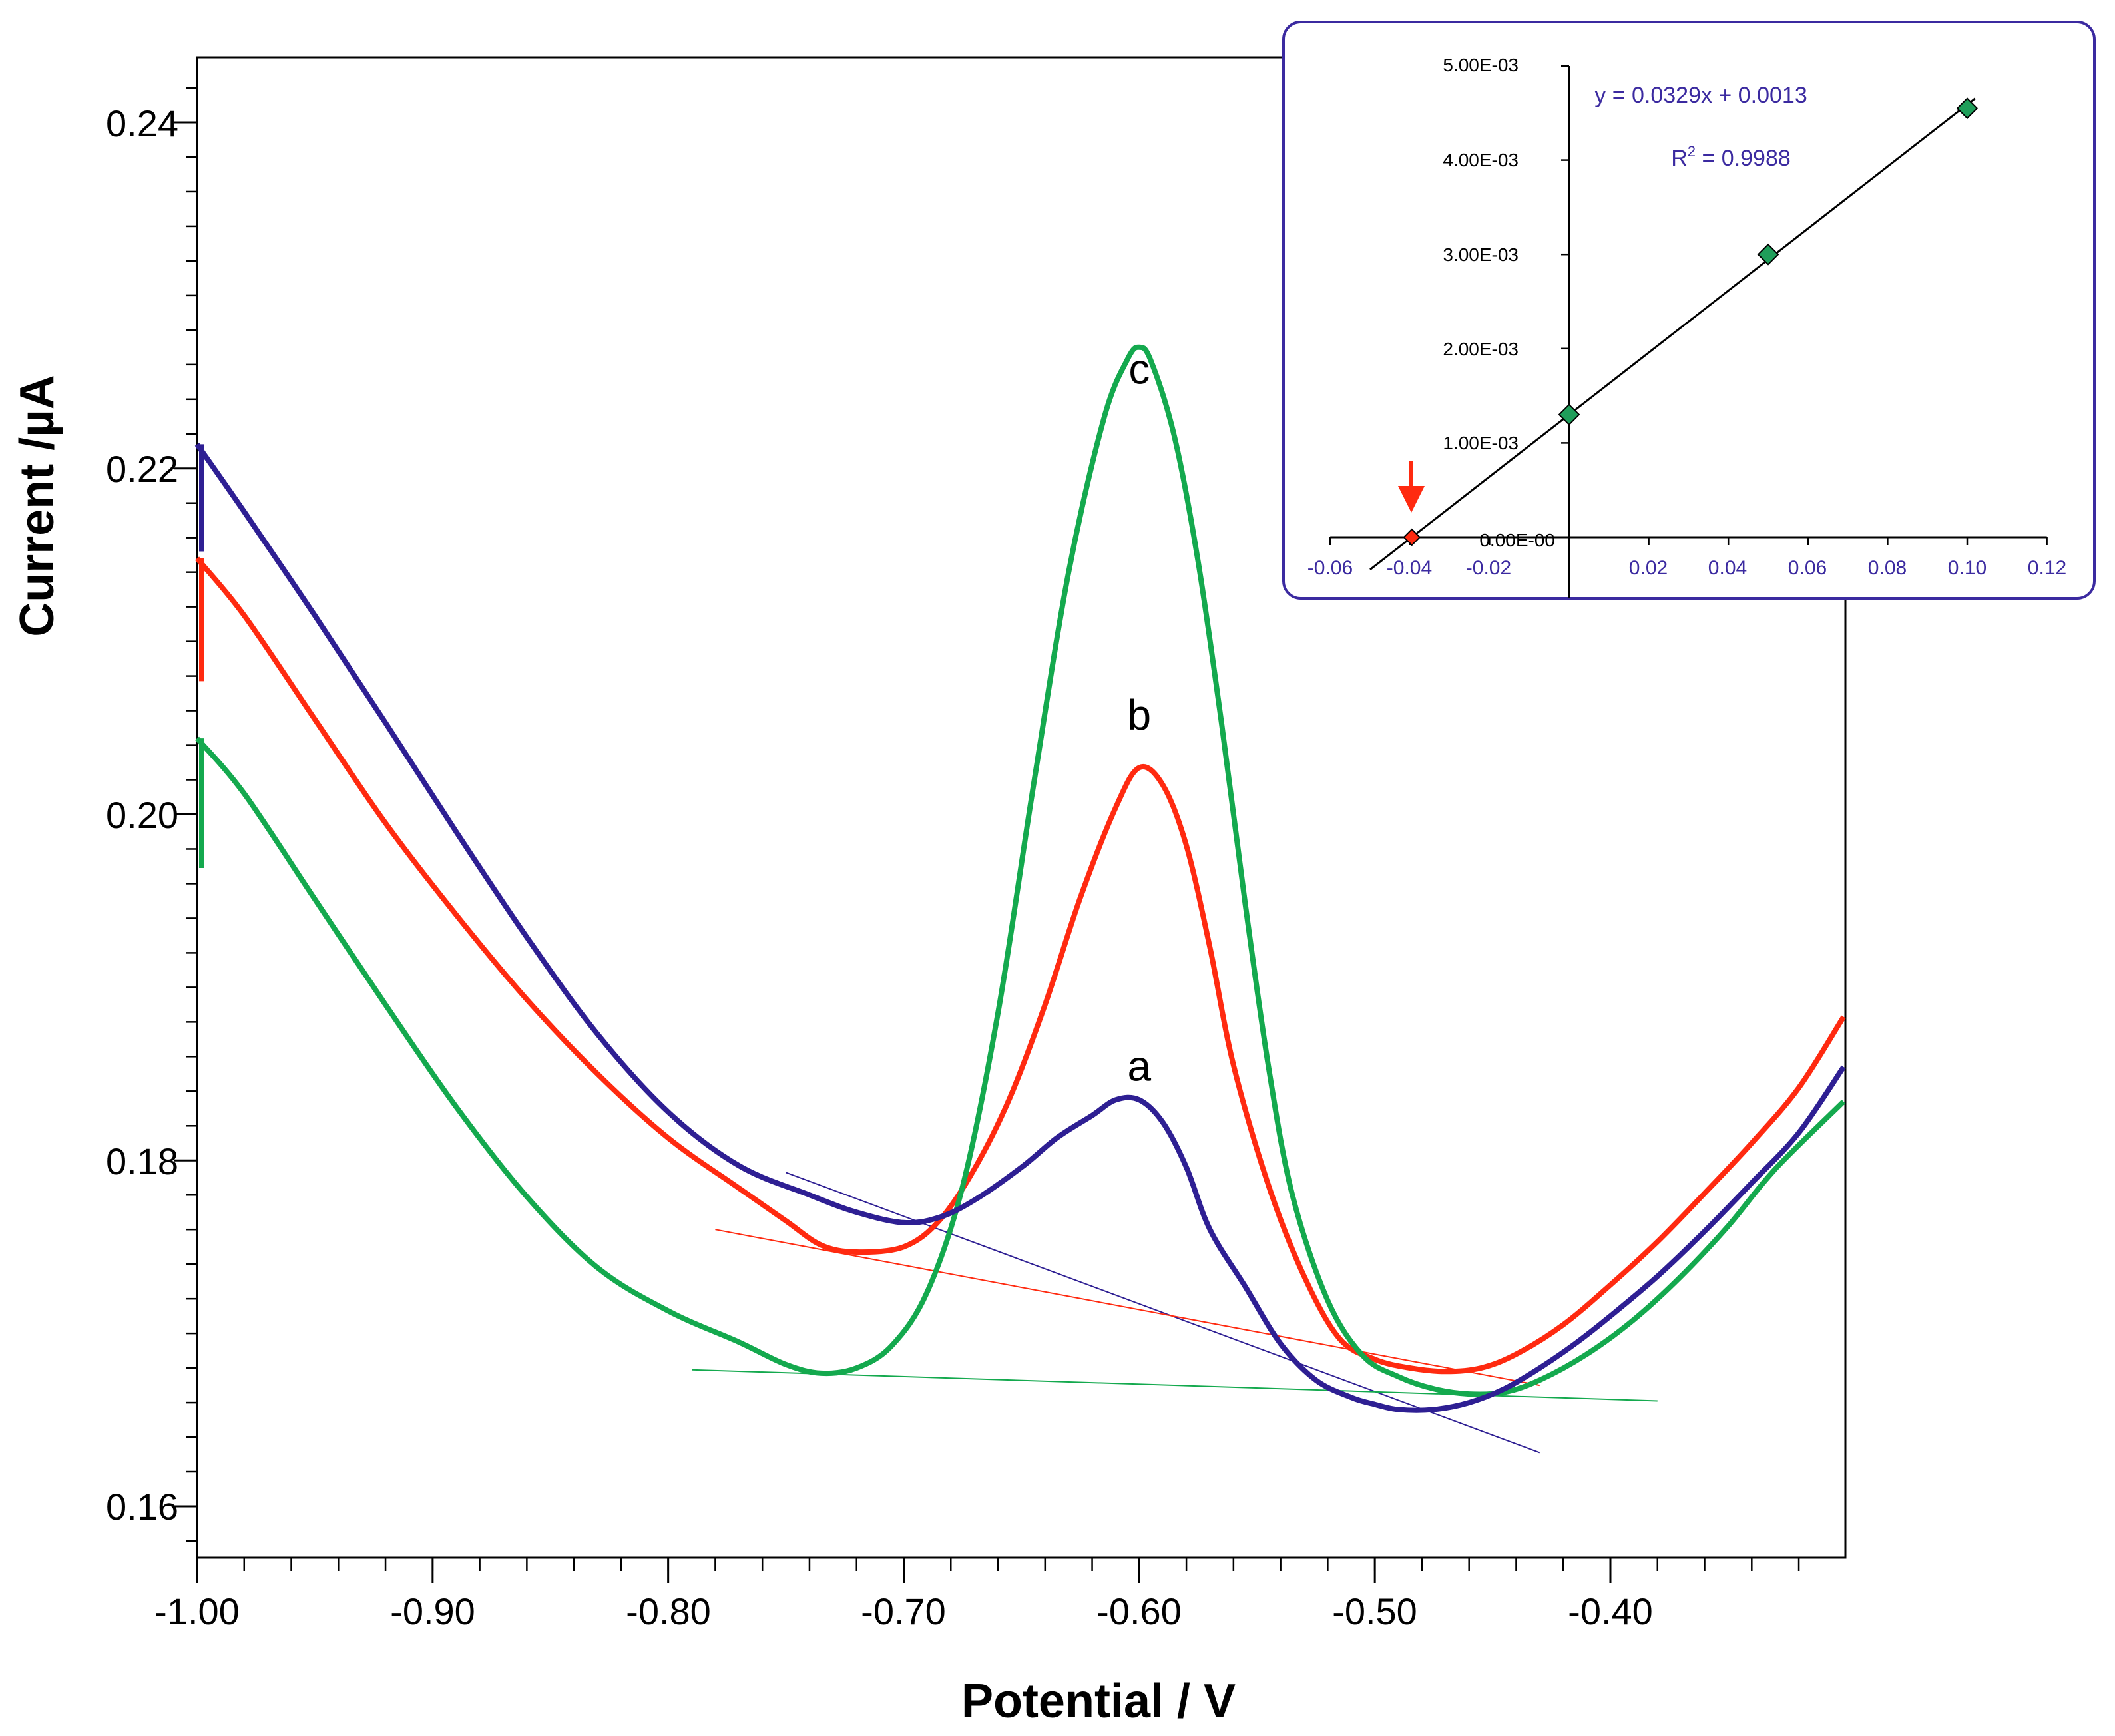  Describe the element at coordinates (903, 1611) in the screenshot. I see `x-tick-label: -0.70` at that location.